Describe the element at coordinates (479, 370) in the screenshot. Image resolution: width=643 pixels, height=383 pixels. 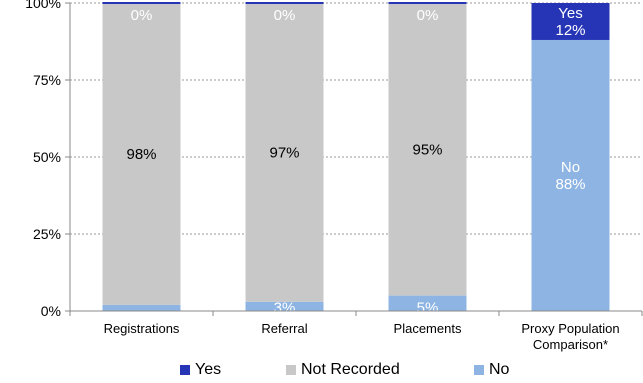
I see `legend-swatch-no` at that location.